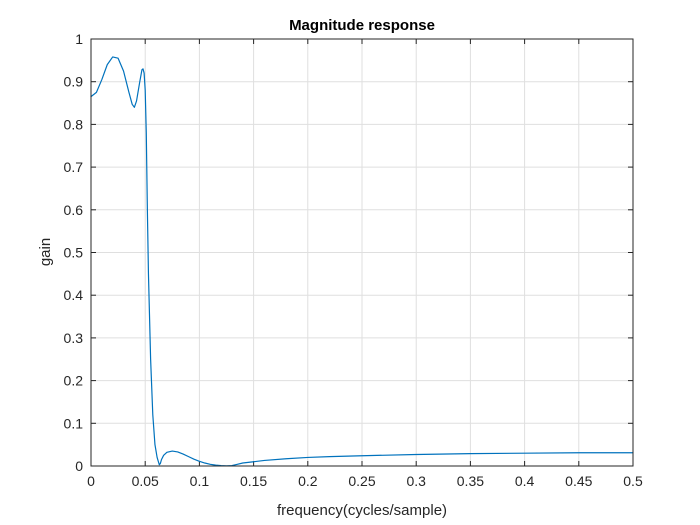 The height and width of the screenshot is (525, 700). I want to click on x-tick-label: 0.35, so click(470, 481).